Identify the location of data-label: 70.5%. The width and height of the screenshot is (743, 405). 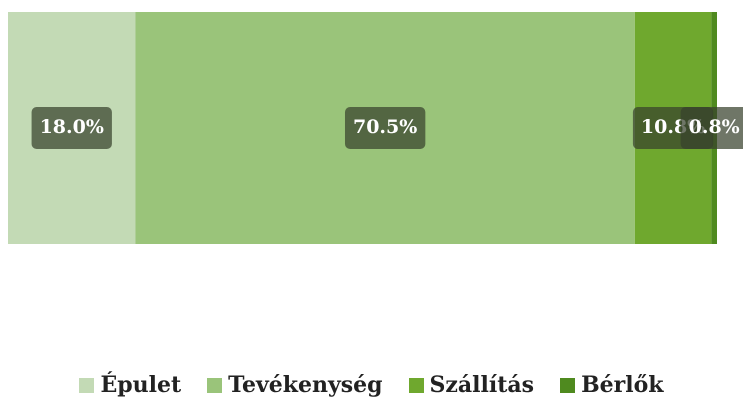
(385, 128).